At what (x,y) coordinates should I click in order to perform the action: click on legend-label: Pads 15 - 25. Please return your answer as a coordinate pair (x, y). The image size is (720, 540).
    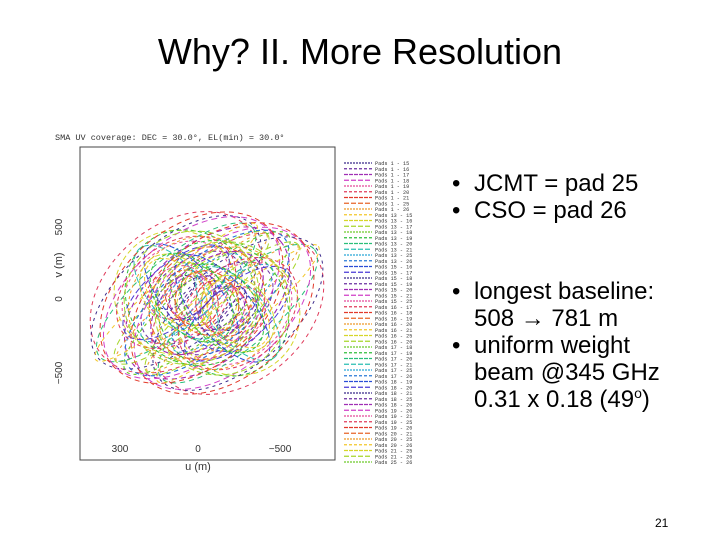
    Looking at the image, I should click on (393, 302).